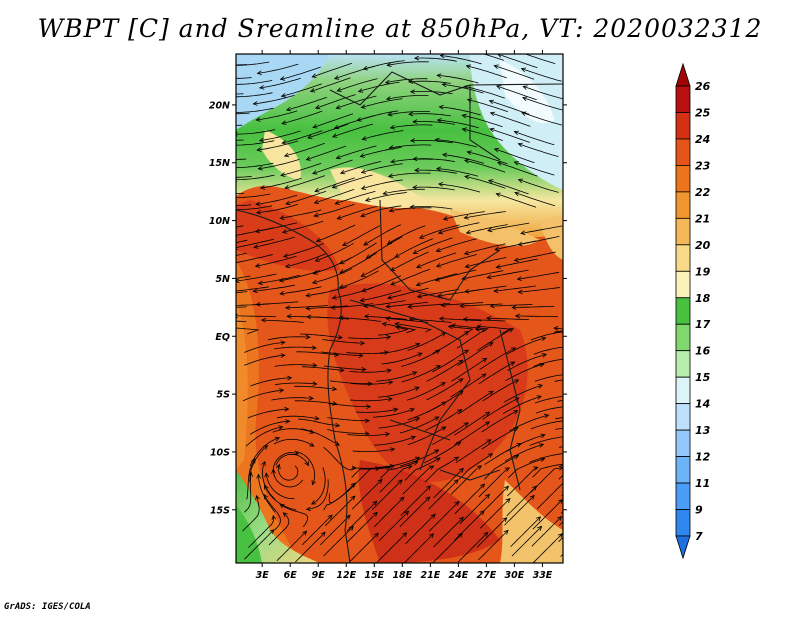  What do you see at coordinates (219, 308) in the screenshot?
I see `latitude-labels: 20N 15N 10N 5N EQ 5S 10S 15S` at bounding box center [219, 308].